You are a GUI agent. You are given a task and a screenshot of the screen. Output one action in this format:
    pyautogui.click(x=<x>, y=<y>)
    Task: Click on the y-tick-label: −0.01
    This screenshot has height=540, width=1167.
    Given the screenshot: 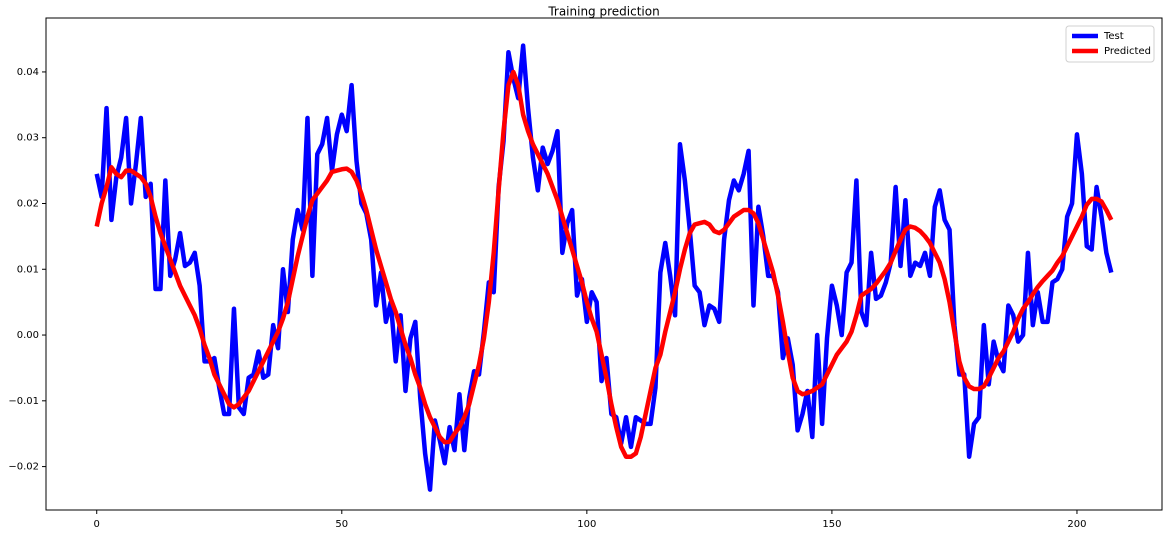 What is the action you would take?
    pyautogui.click(x=23, y=401)
    